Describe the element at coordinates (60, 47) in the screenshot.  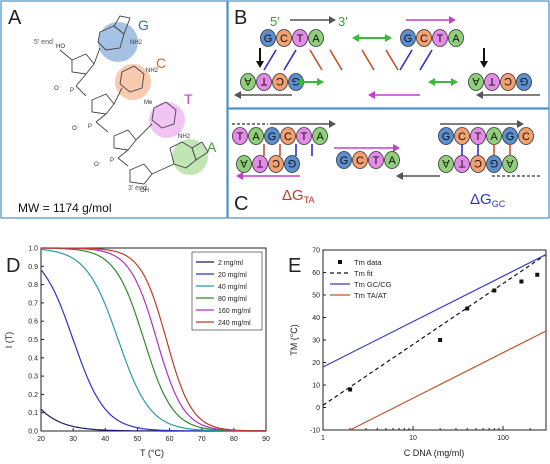
I see `svg-text: HO` at that location.